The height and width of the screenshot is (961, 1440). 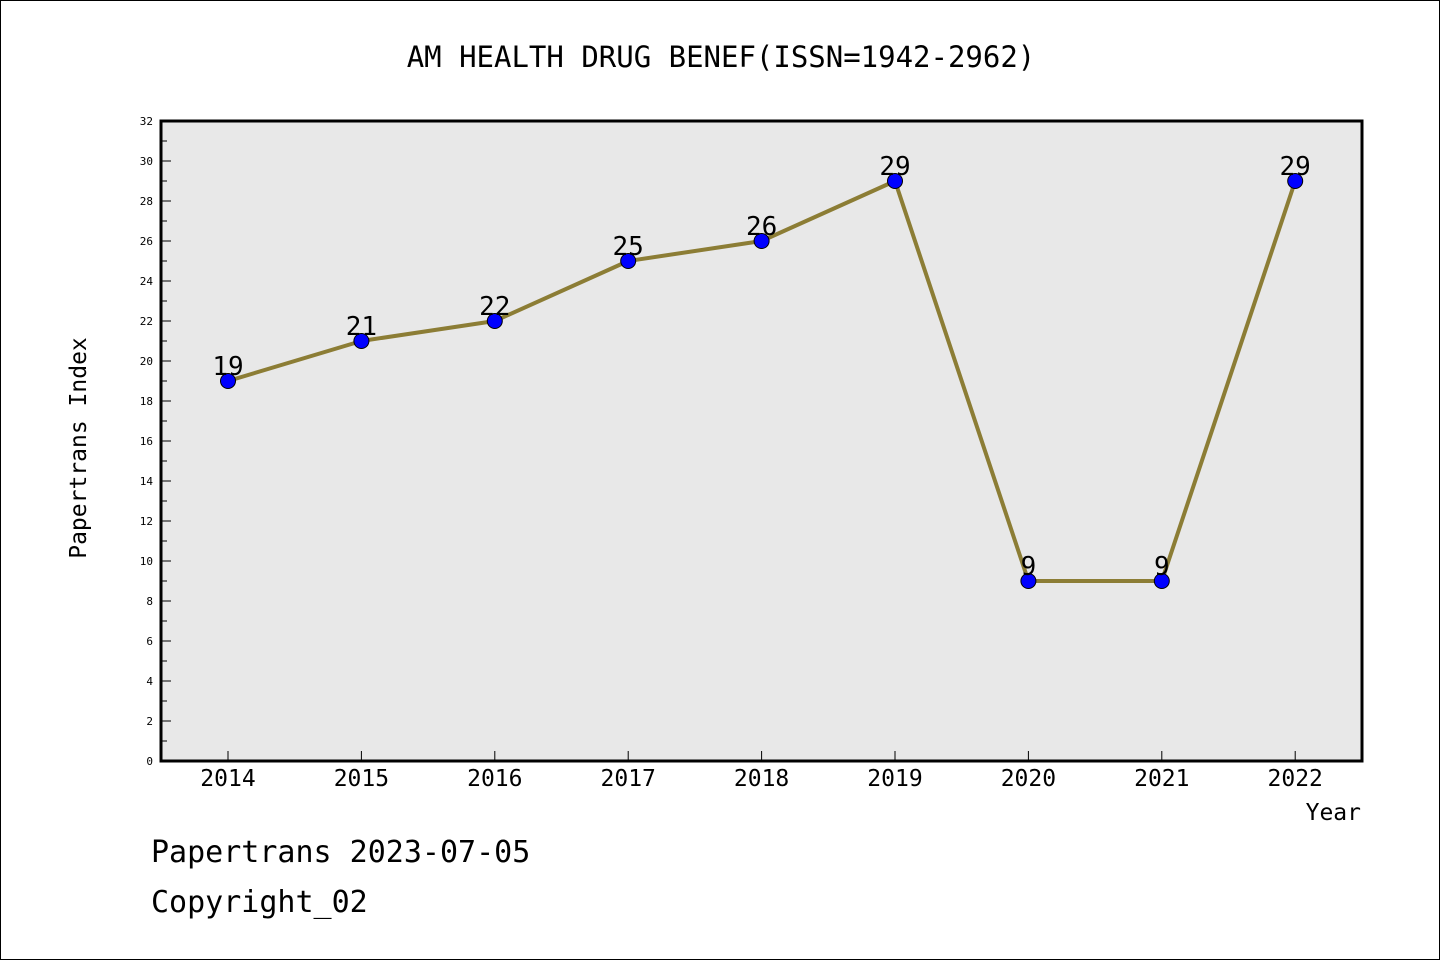 I want to click on x-tick-label: 2015, so click(x=361, y=779).